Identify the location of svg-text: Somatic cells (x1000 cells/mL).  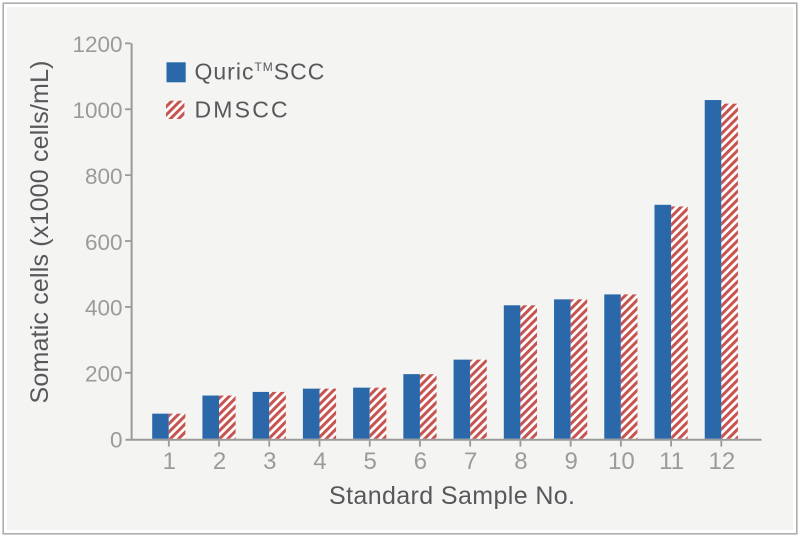
(40, 232).